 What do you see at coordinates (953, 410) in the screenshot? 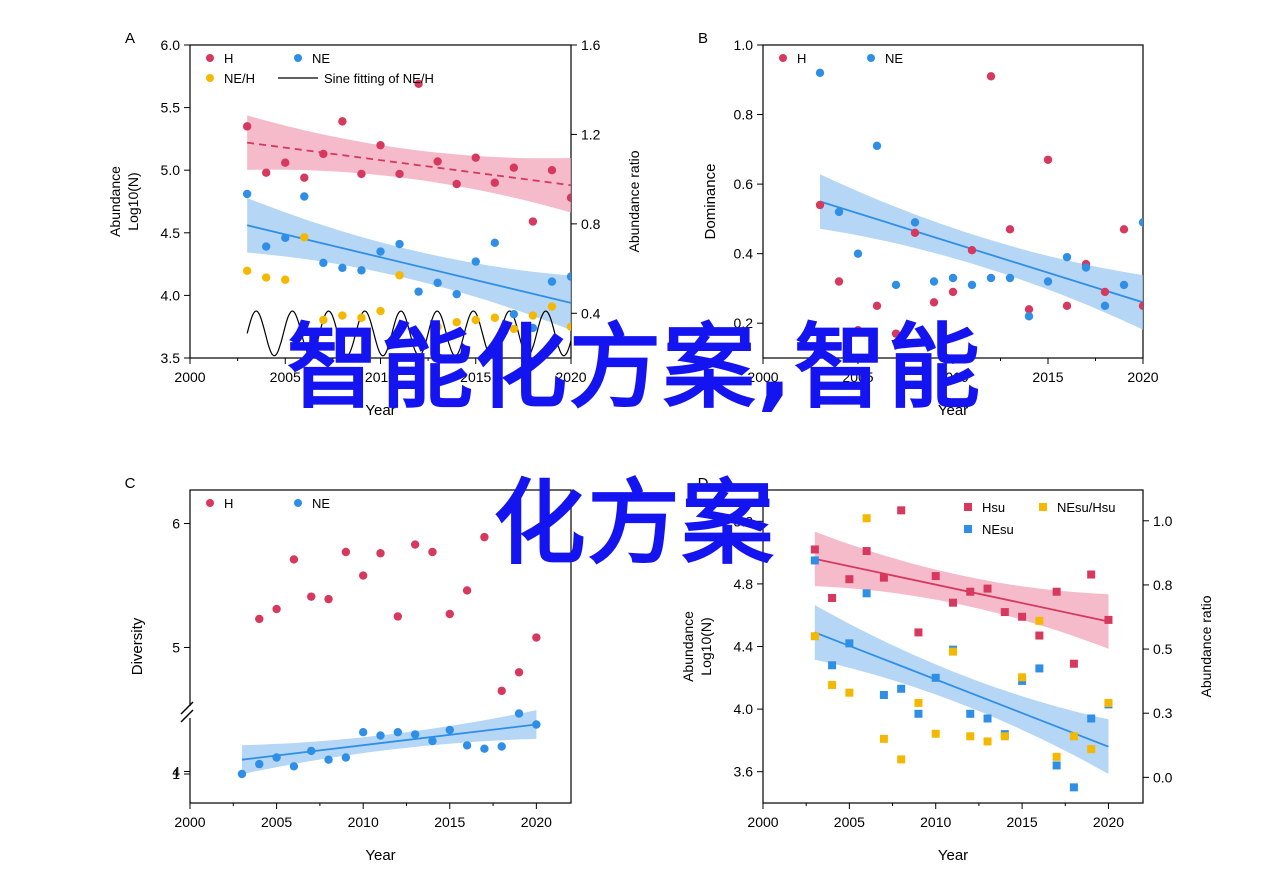
I see `x-axis-label: Year` at bounding box center [953, 410].